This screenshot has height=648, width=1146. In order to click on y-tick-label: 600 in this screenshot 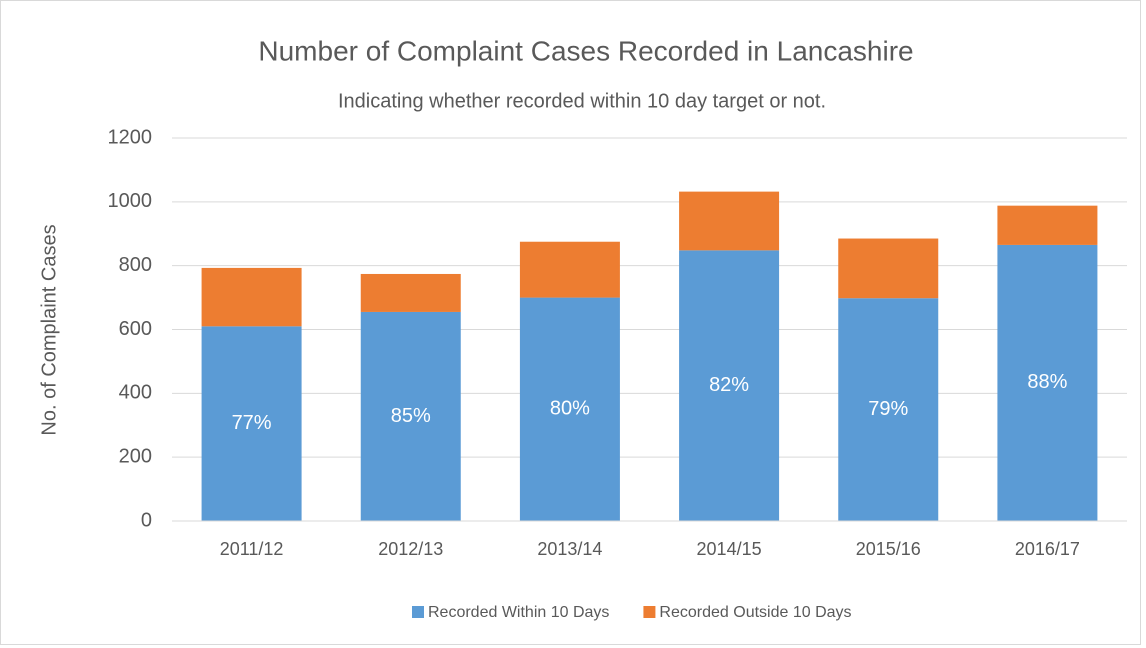, I will do `click(135, 329)`.